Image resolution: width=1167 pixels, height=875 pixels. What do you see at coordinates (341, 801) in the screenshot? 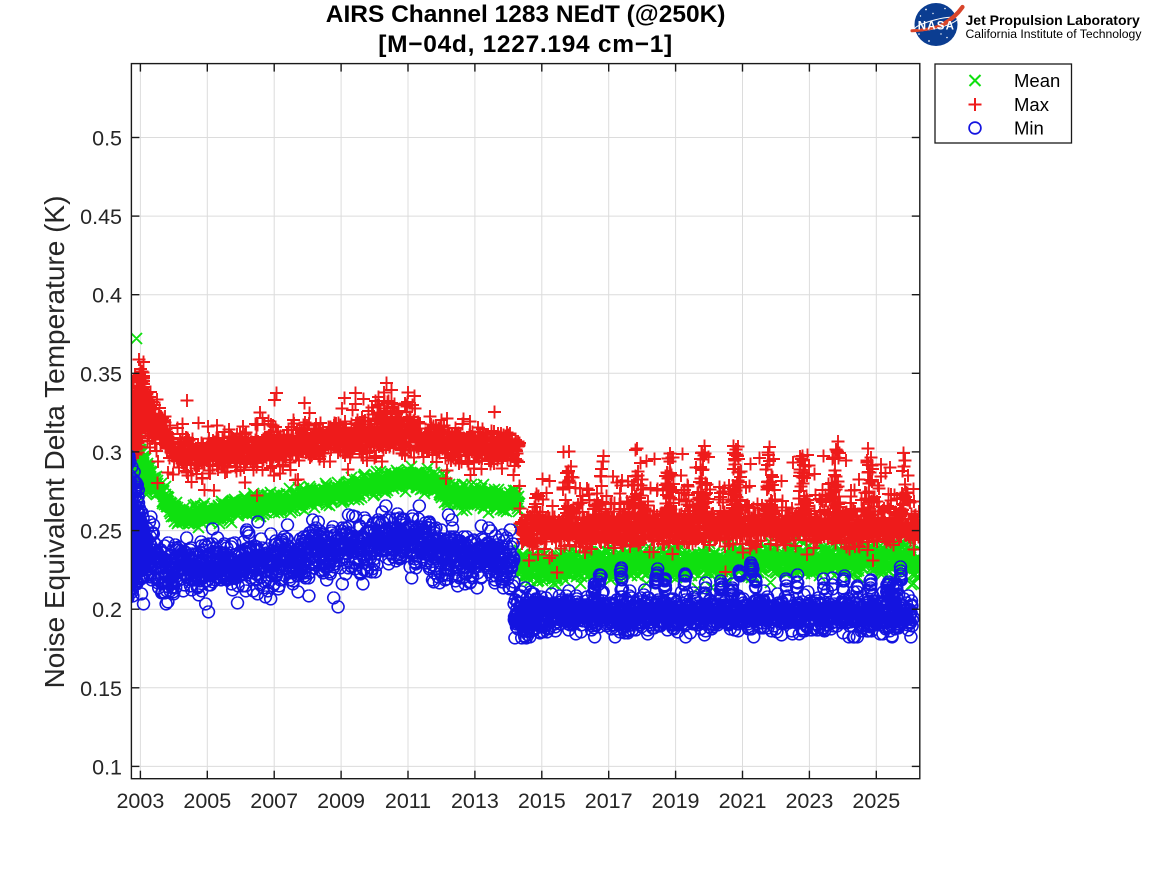
I see `svg-text: 2009` at bounding box center [341, 801].